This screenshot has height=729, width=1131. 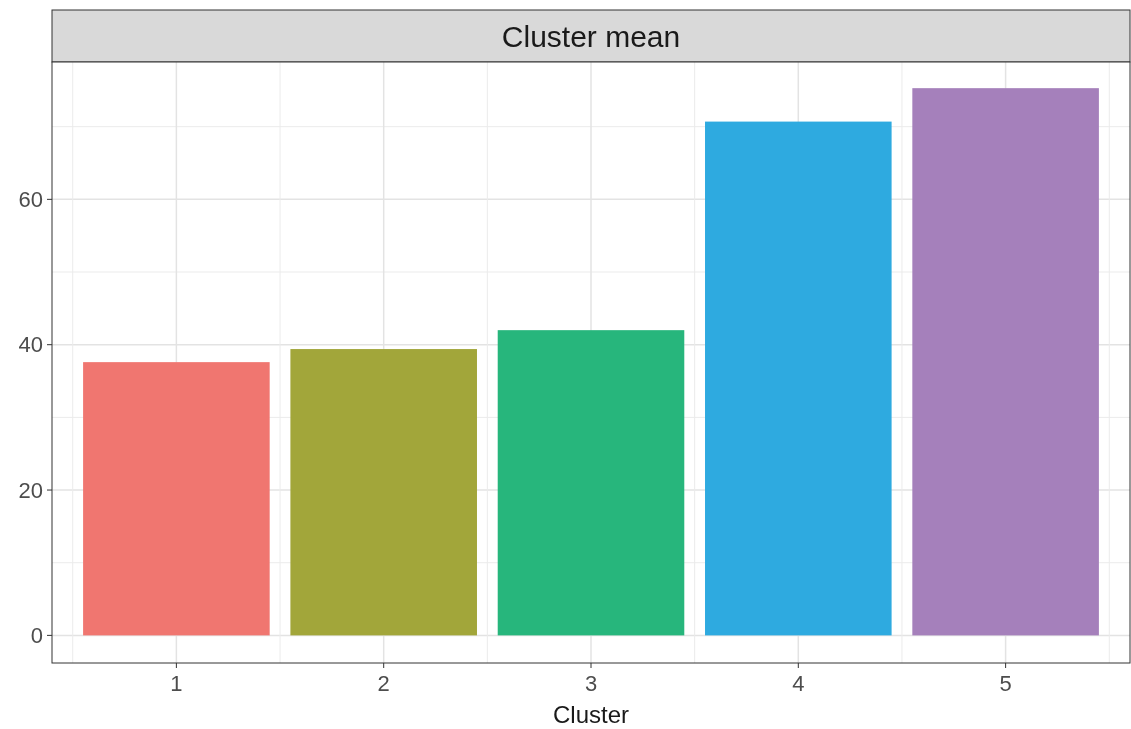 I want to click on y-tick-label: 0, so click(x=36, y=636).